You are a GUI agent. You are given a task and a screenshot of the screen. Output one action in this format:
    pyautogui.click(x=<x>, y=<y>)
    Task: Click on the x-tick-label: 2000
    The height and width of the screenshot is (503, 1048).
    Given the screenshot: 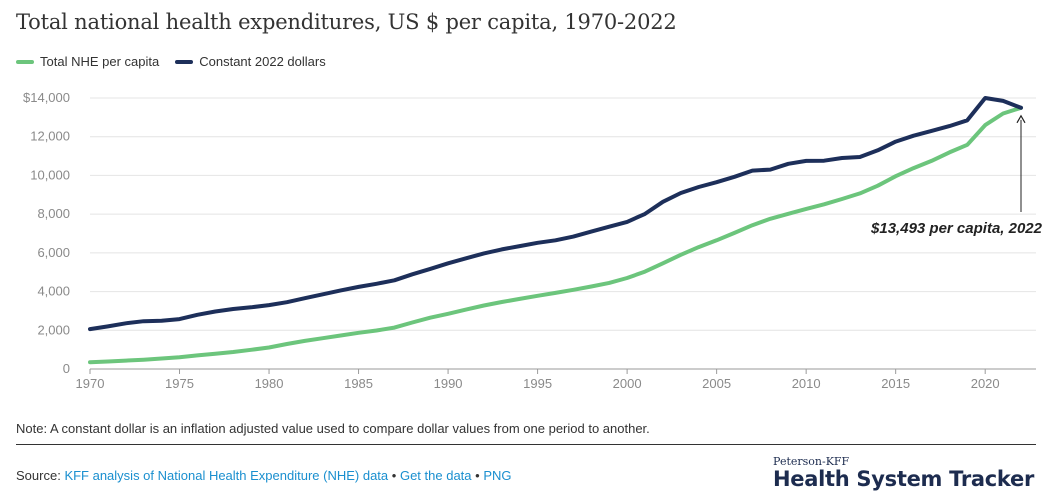 What is the action you would take?
    pyautogui.click(x=627, y=383)
    